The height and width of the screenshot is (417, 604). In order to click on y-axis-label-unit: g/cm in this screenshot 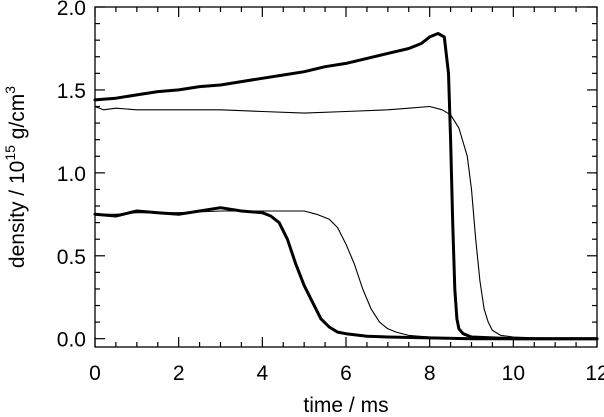, I will do `click(17, 119)`.